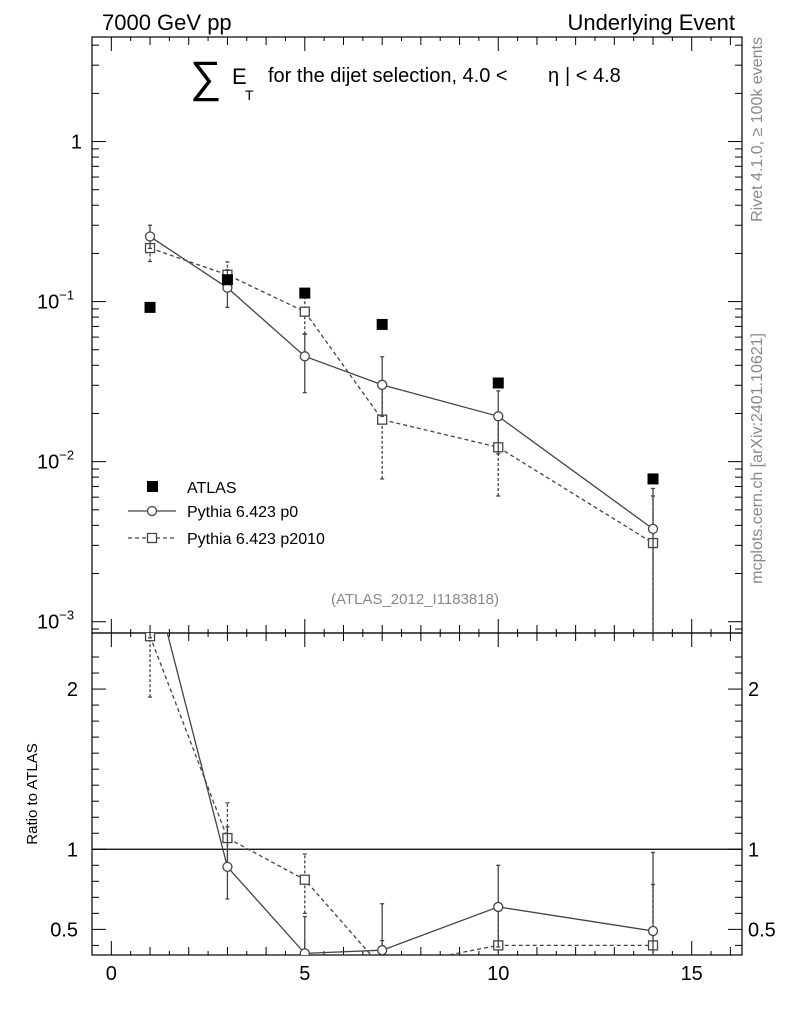  What do you see at coordinates (152, 511) in the screenshot?
I see `legend-p0-marker` at bounding box center [152, 511].